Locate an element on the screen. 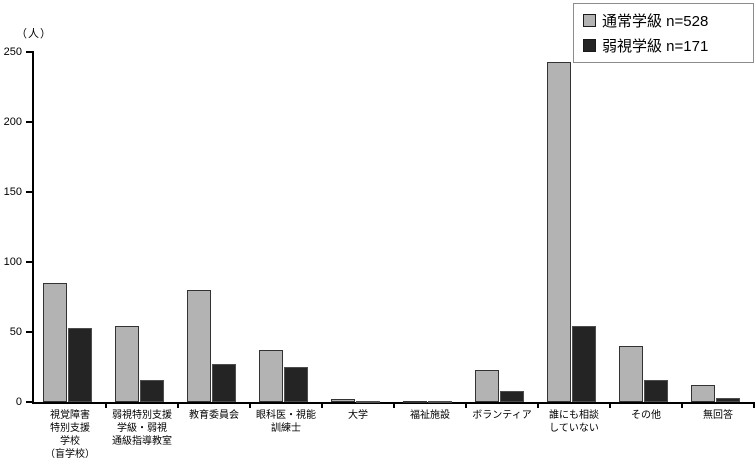  legend-item-s1: 弱視学級 n=171 is located at coordinates (663, 45).